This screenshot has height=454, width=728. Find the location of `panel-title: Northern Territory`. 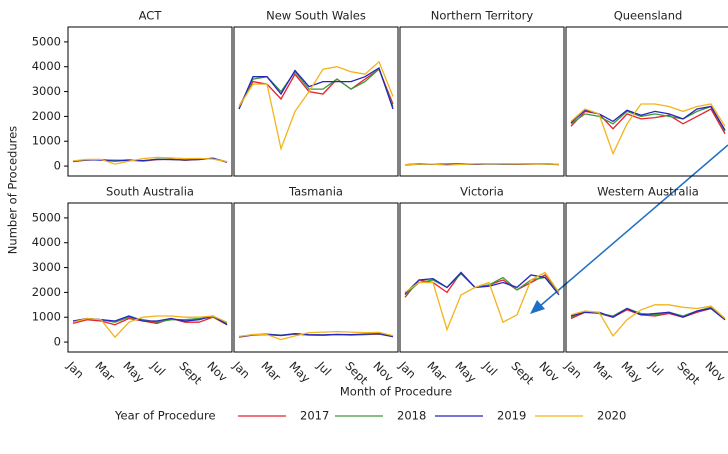

panel-title: Northern Territory is located at coordinates (482, 16).